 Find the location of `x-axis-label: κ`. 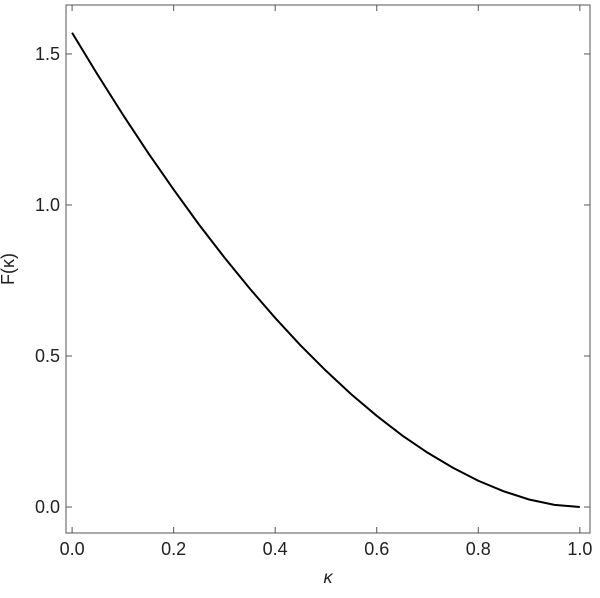

x-axis-label: κ is located at coordinates (329, 577).